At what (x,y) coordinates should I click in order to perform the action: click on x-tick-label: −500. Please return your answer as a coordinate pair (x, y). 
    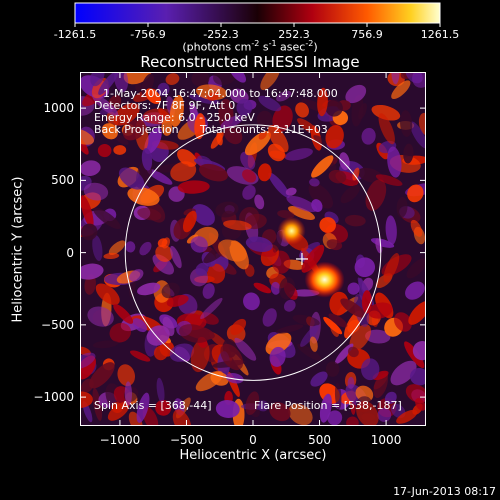
    Looking at the image, I should click on (186, 440).